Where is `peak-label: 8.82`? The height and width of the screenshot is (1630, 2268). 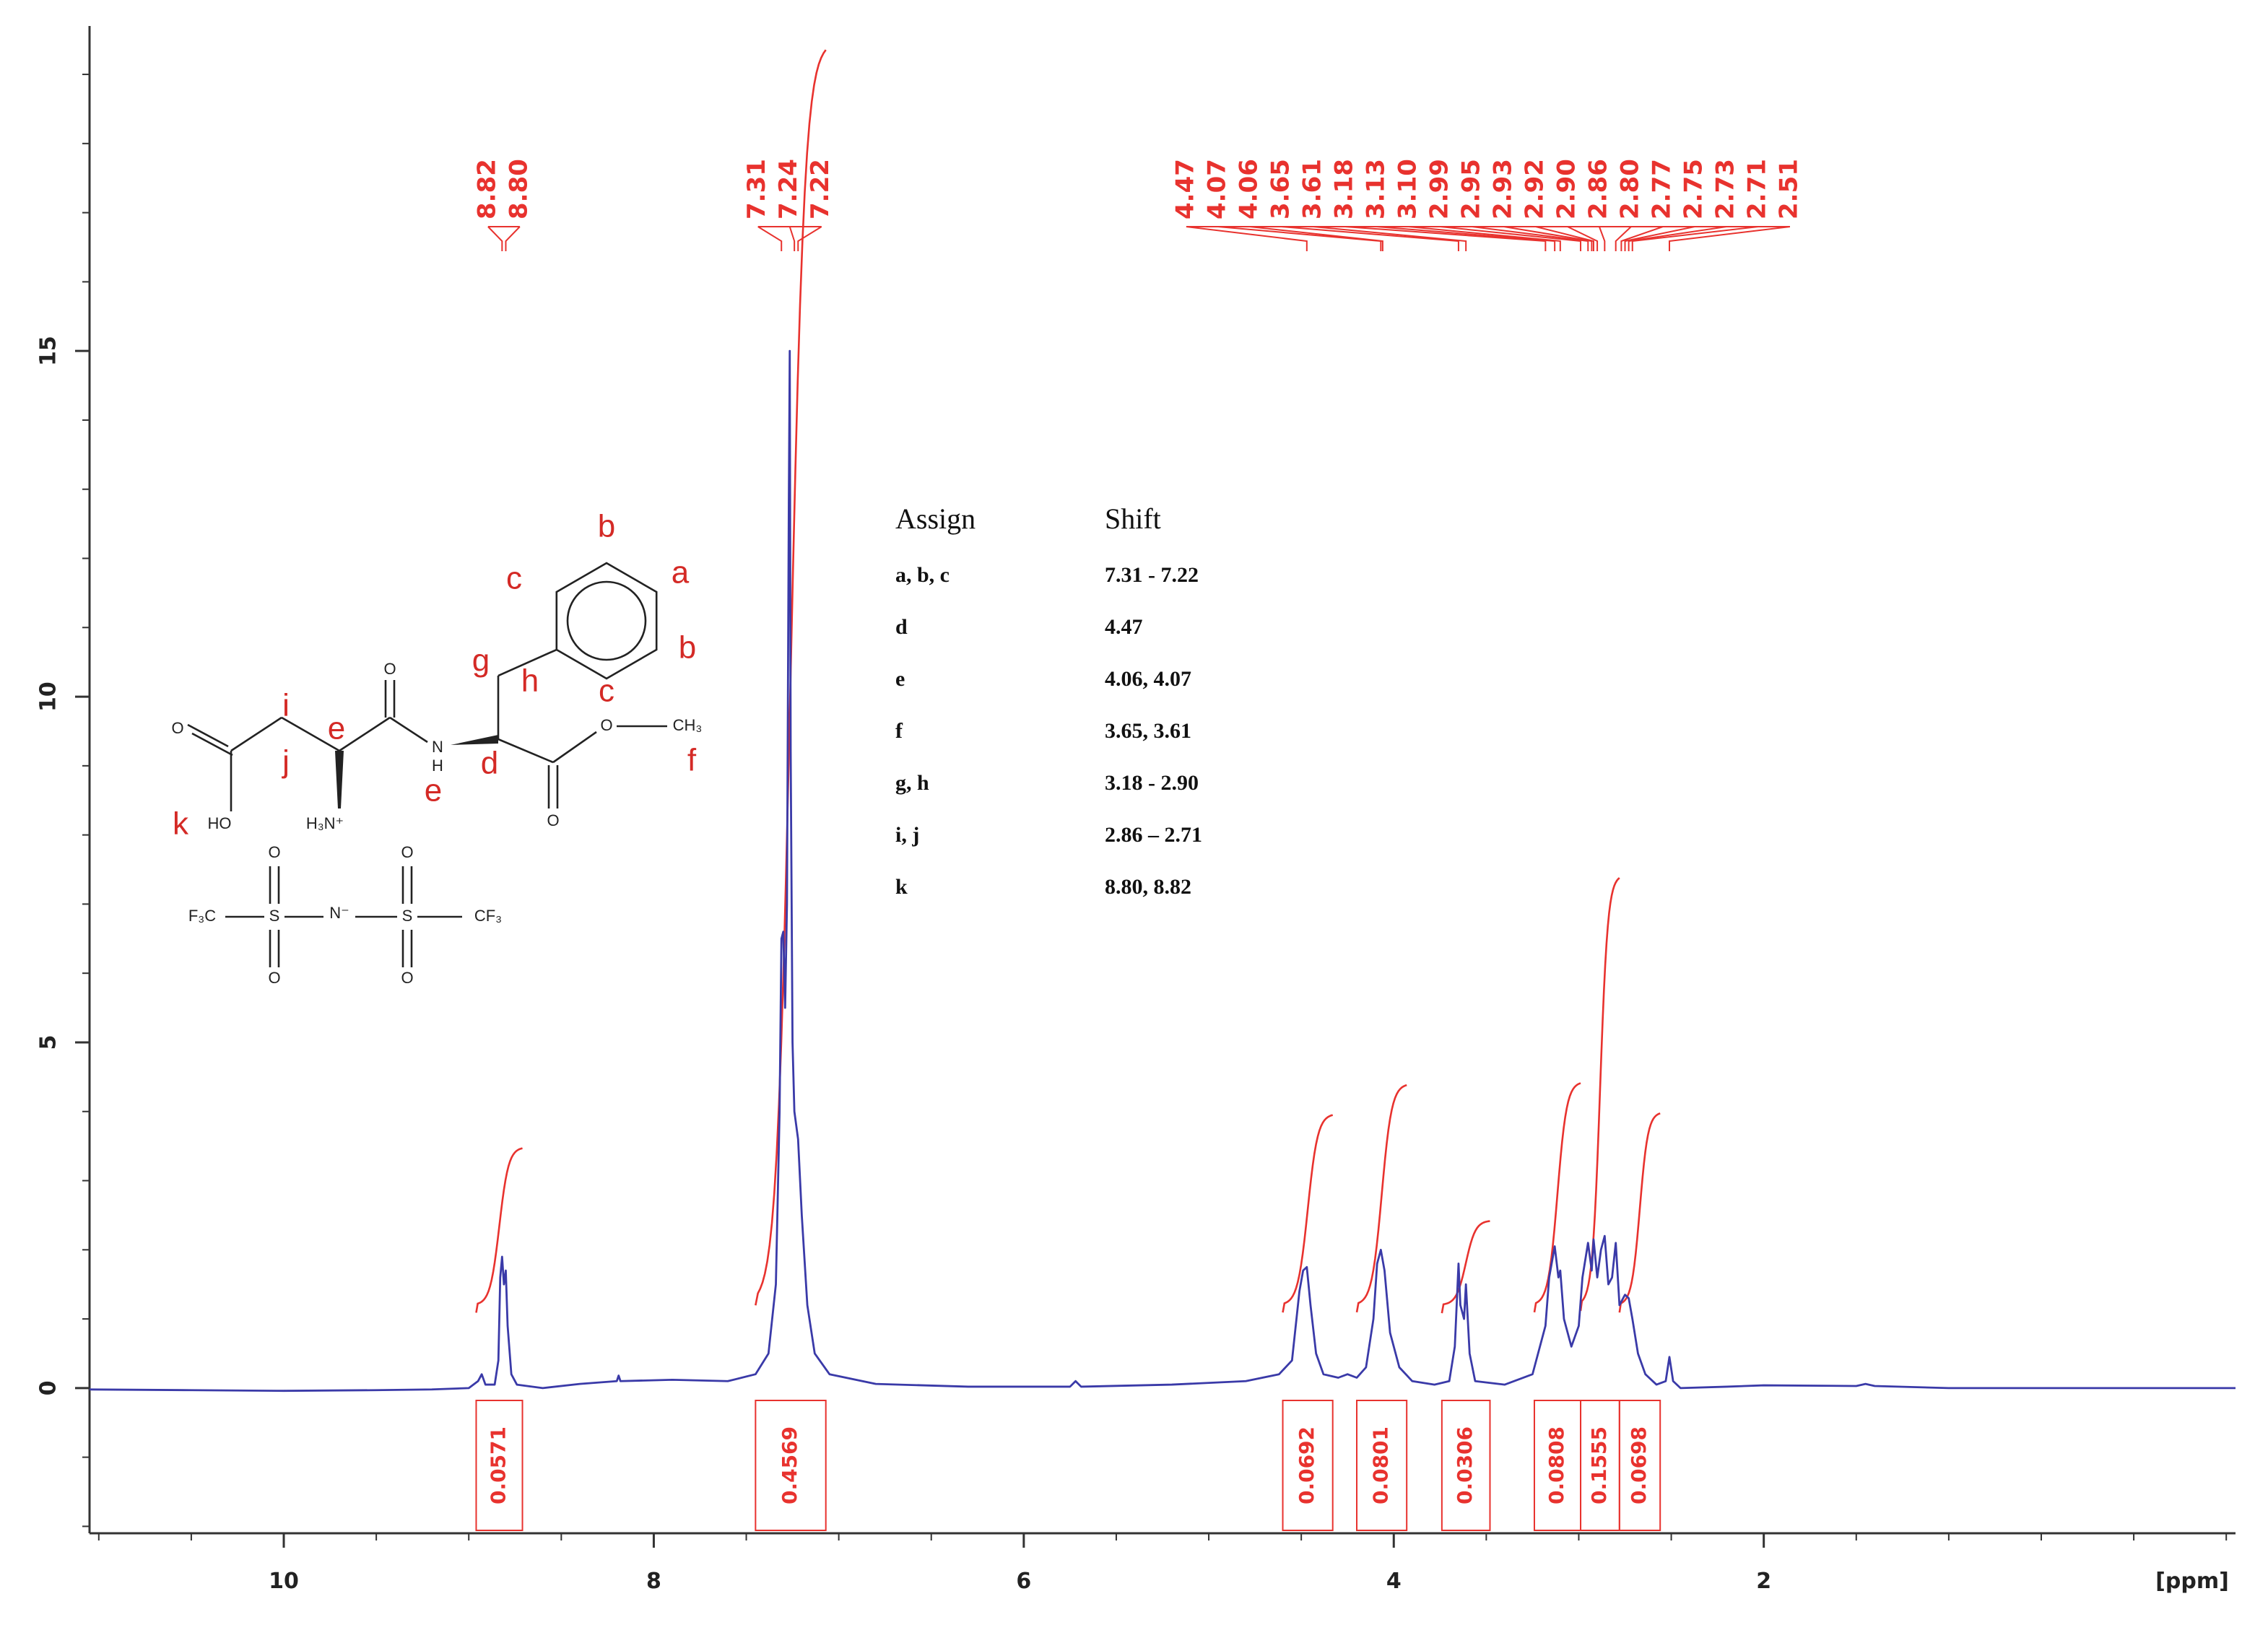
peak-label: 8.82 is located at coordinates (486, 189).